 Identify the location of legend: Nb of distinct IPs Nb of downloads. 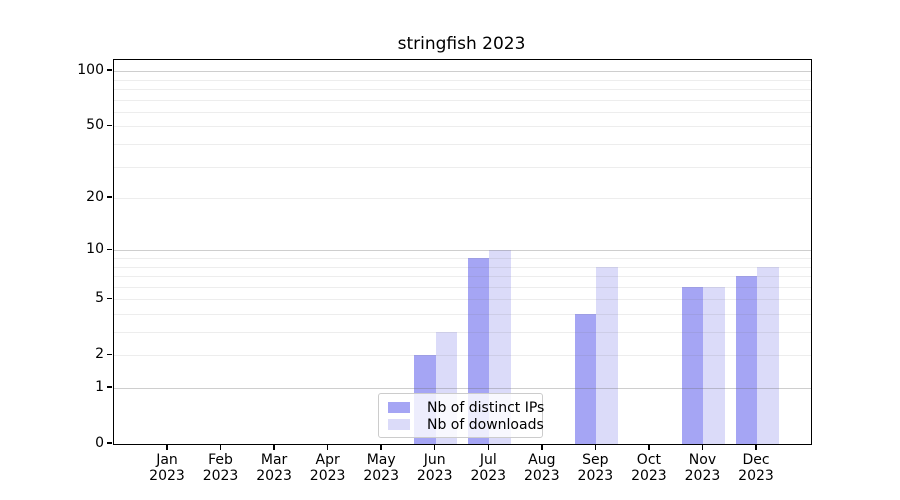
(461, 415).